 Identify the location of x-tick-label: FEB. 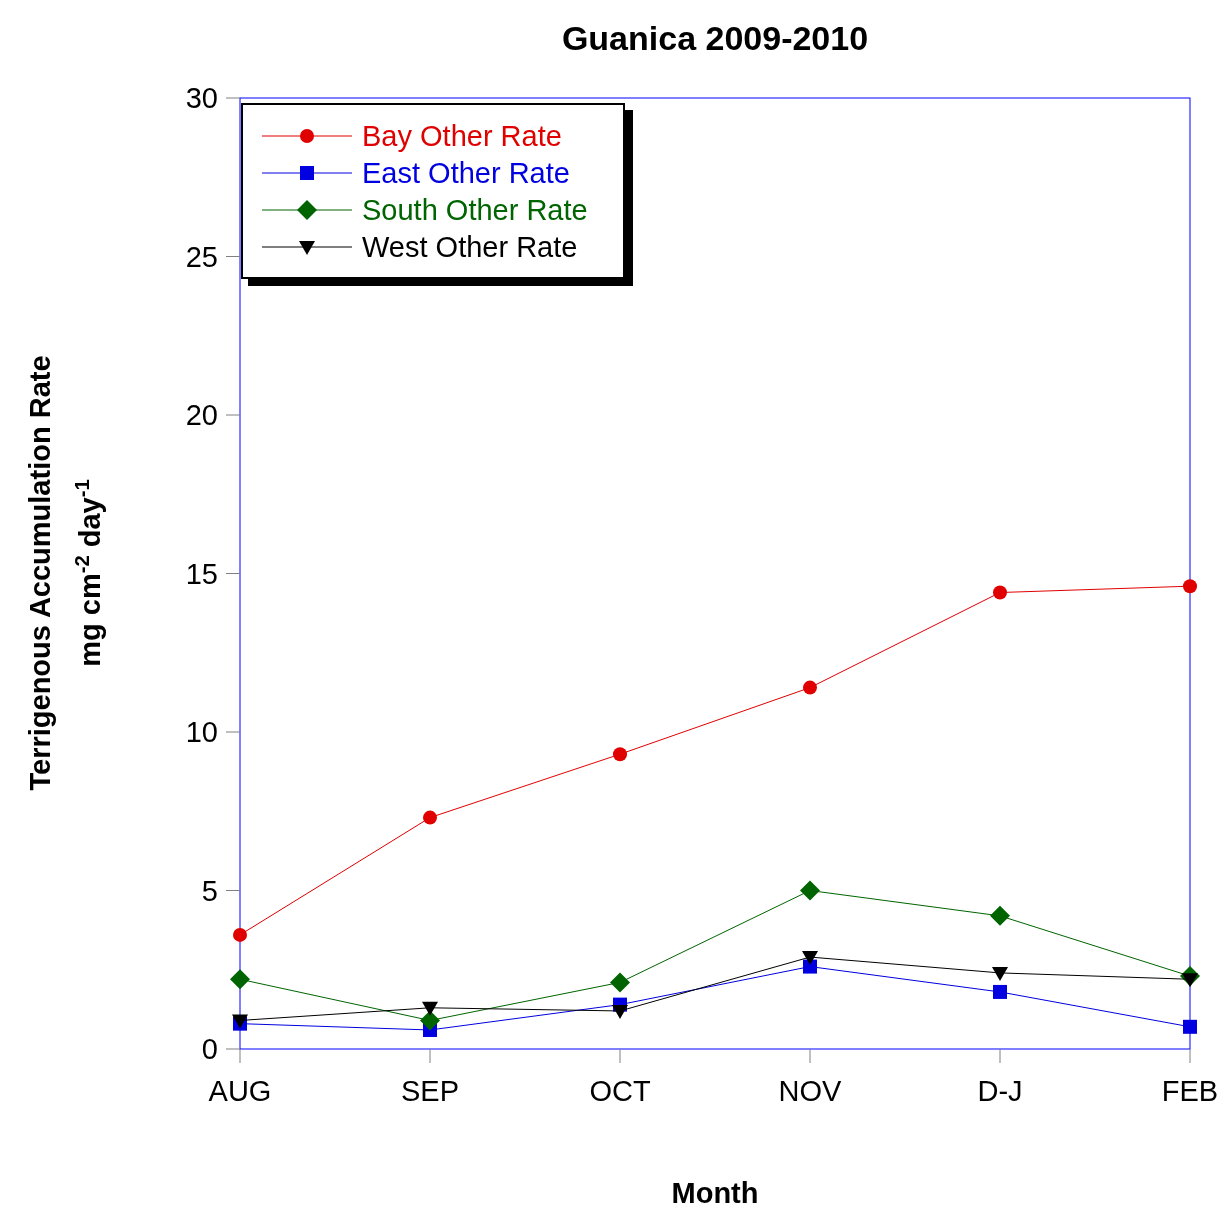
(1190, 1091).